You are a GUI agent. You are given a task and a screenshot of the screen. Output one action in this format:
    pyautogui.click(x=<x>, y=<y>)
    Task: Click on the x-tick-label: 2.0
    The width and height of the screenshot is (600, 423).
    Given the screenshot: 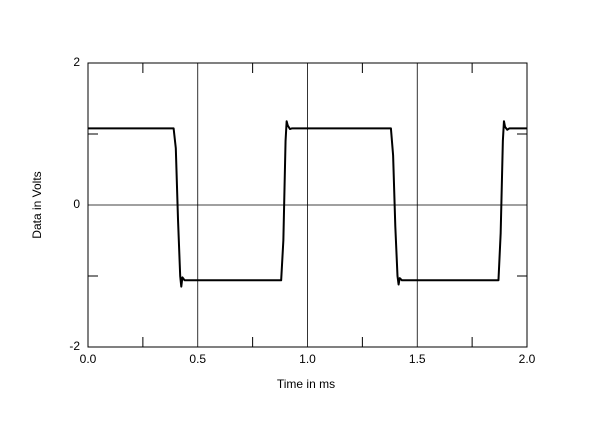 What is the action you would take?
    pyautogui.click(x=527, y=359)
    